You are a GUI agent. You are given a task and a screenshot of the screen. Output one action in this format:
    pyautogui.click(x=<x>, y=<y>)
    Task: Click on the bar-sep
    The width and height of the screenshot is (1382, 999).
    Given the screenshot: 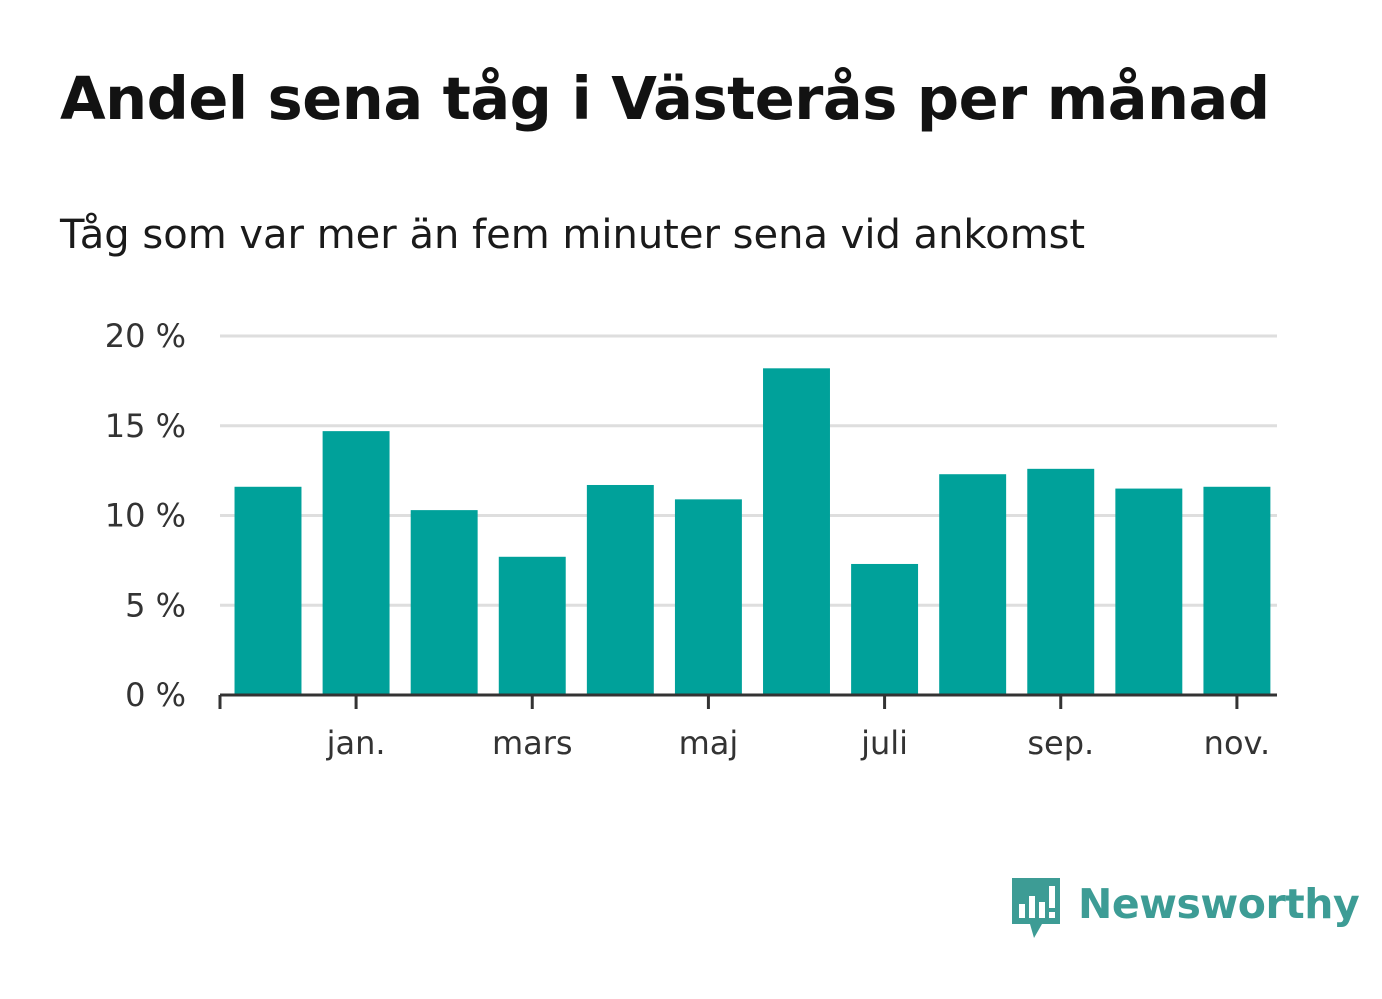 What is the action you would take?
    pyautogui.click(x=1061, y=581)
    